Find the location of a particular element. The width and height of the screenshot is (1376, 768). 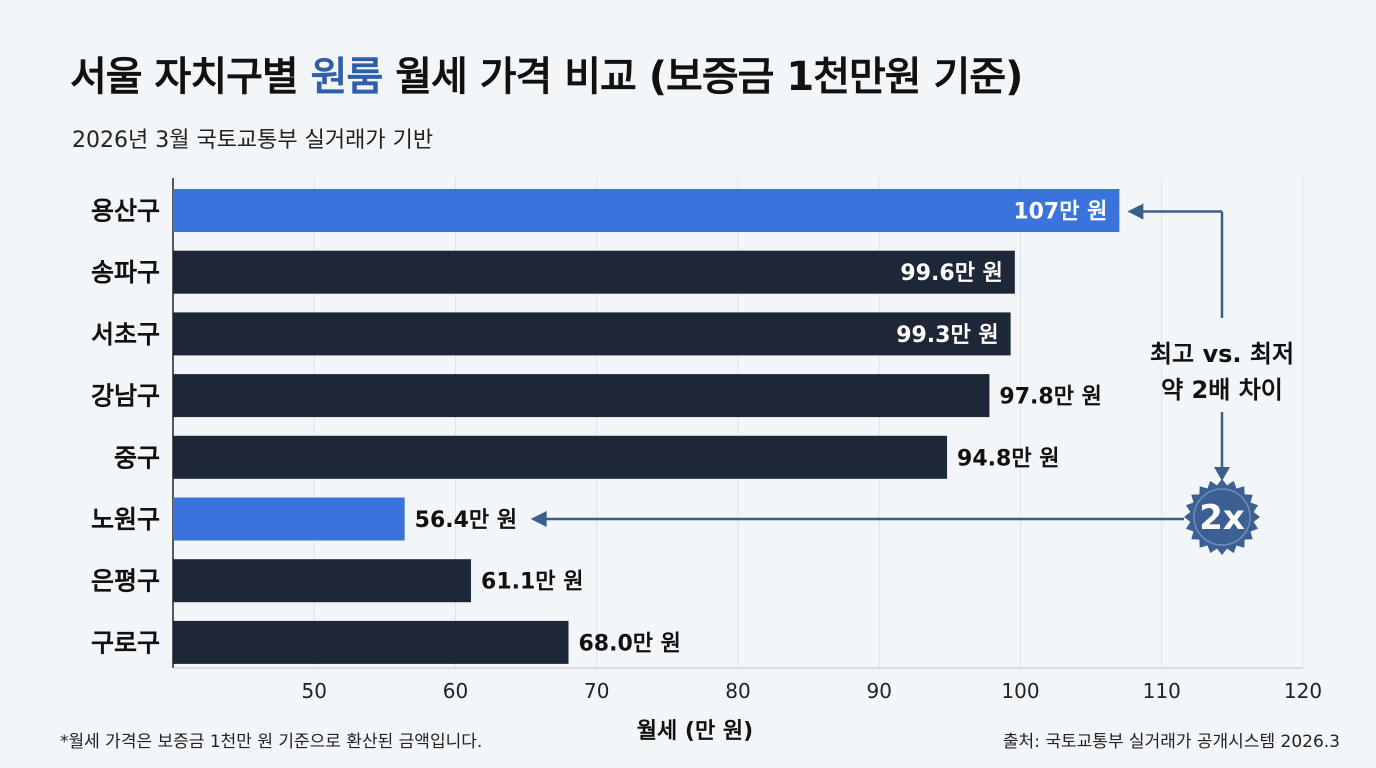

ratio-badge is located at coordinates (1222, 517).